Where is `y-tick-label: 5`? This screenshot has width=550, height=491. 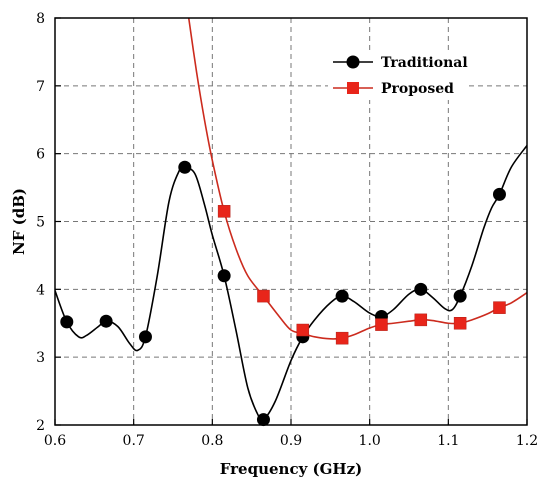 y-tick-label: 5 is located at coordinates (40, 223).